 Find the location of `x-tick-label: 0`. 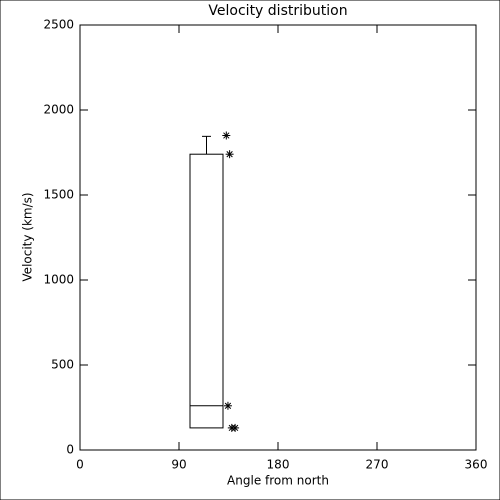

x-tick-label: 0 is located at coordinates (80, 465).